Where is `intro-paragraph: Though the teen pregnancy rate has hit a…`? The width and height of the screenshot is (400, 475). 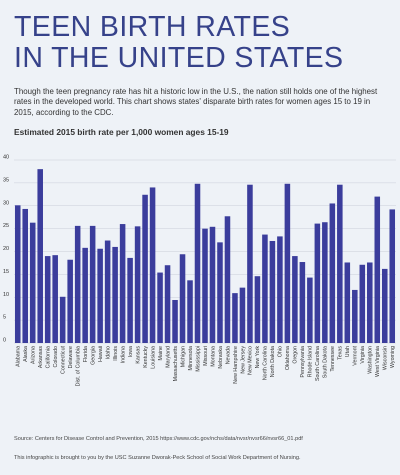 intro-paragraph: Though the teen pregnancy rate has hit a… is located at coordinates (196, 102).